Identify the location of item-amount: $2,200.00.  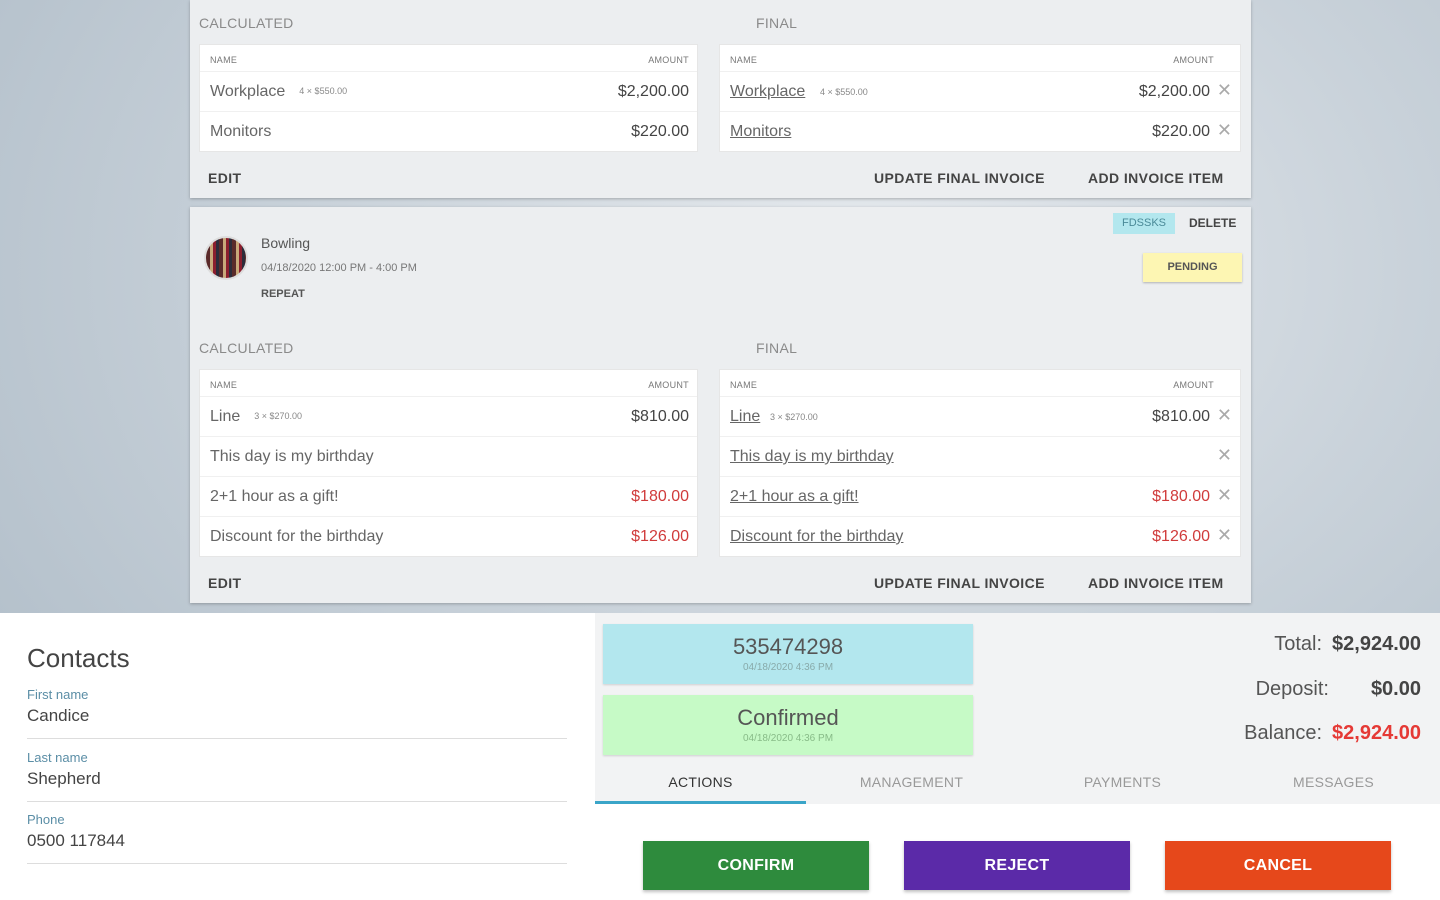
(1174, 91).